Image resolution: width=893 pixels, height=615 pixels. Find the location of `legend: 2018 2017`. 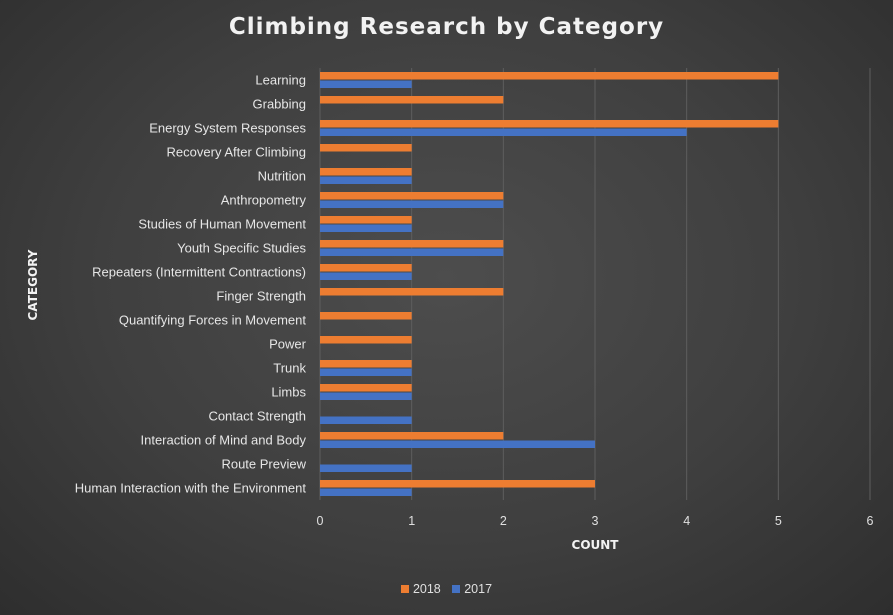

legend: 2018 2017 is located at coordinates (446, 589).